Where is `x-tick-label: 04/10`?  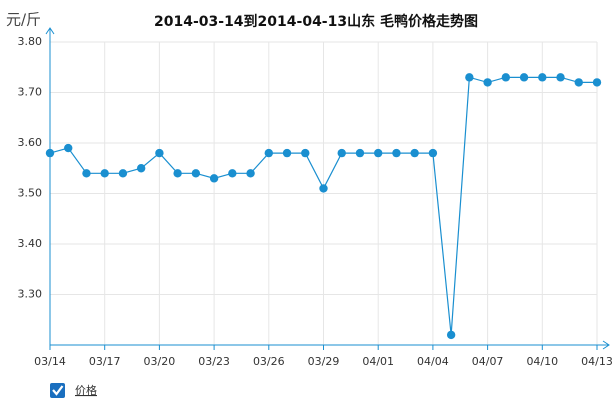
x-tick-label: 04/10 is located at coordinates (542, 361).